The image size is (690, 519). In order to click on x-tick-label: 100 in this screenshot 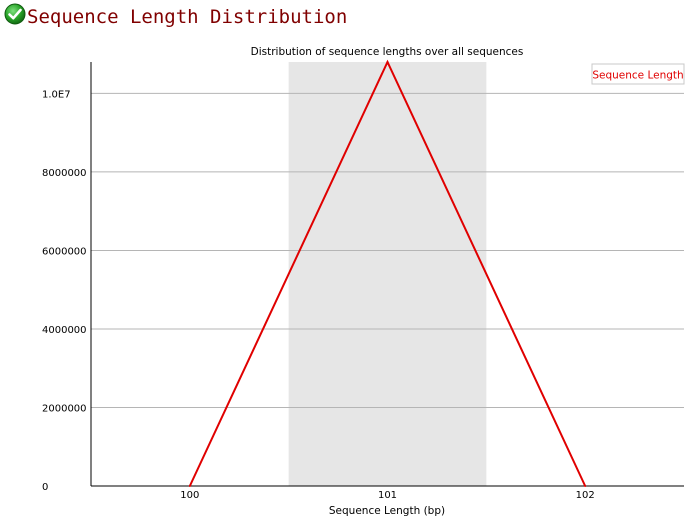, I will do `click(189, 495)`.